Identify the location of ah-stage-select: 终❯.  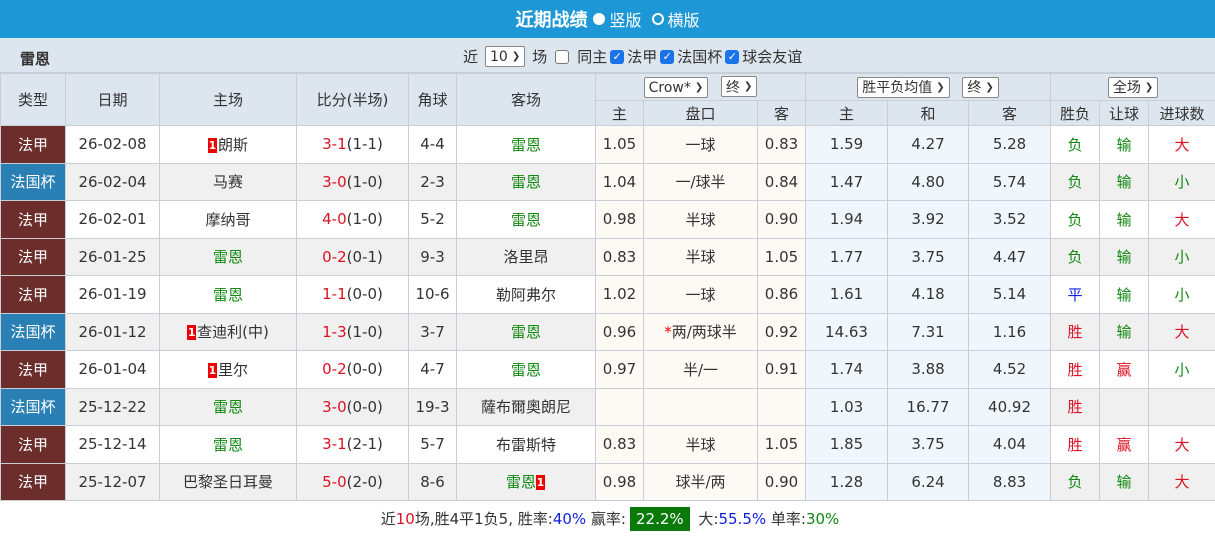
(739, 86).